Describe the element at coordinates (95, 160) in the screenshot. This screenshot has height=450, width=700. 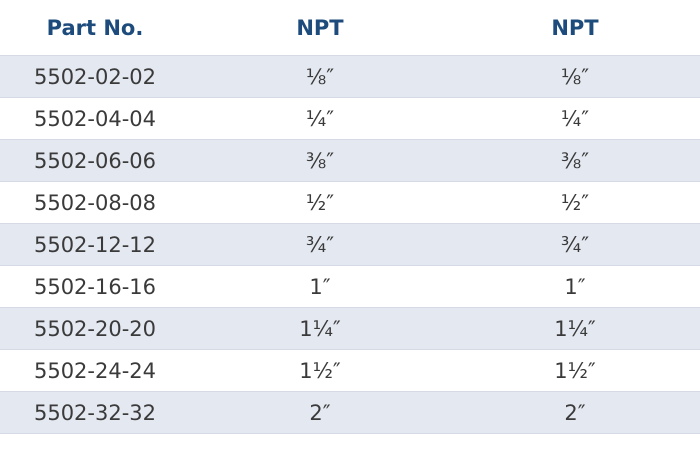
I see `table-cell: 5502-06-06` at that location.